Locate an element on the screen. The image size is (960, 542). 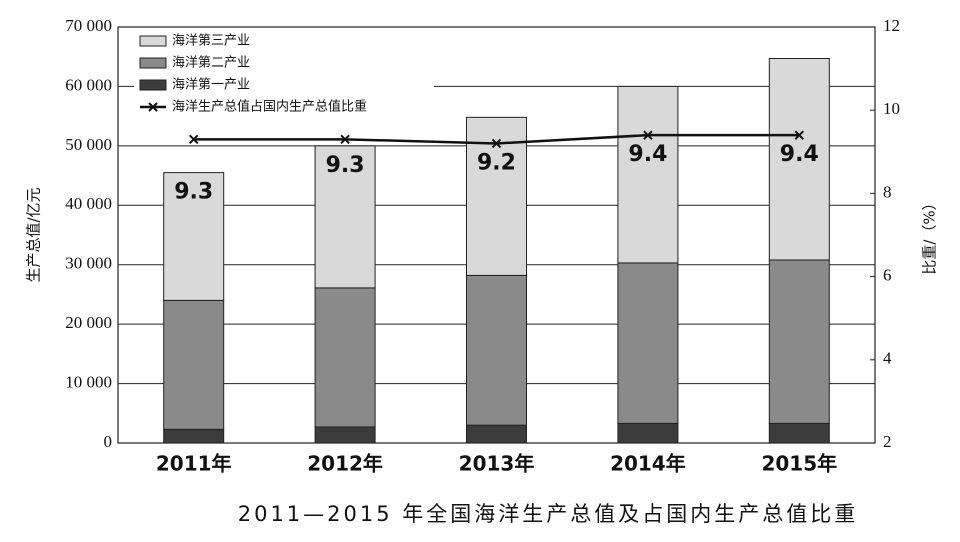
legend-label: 海洋第二产业 is located at coordinates (211, 63).